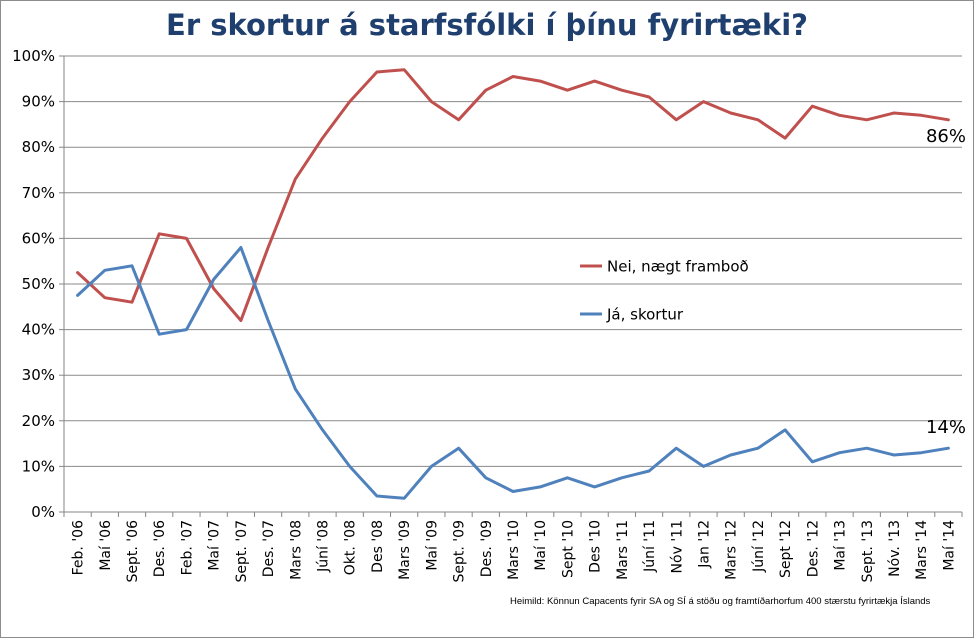 This screenshot has height=638, width=974. Describe the element at coordinates (813, 548) in the screenshot. I see `x-tick-label: Des. '12` at that location.